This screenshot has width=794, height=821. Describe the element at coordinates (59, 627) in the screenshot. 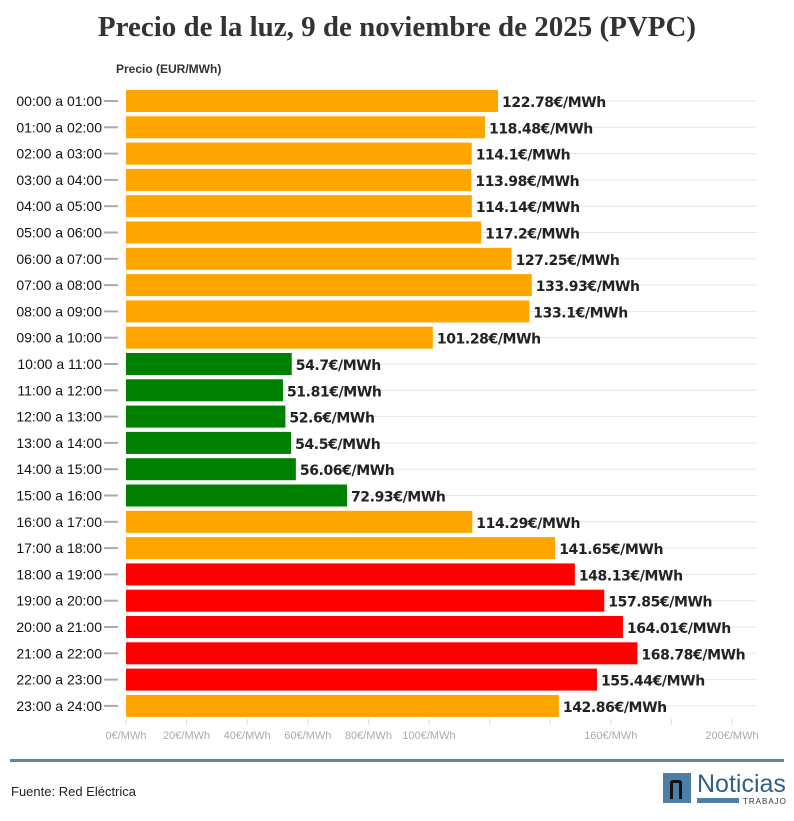

I see `category-label: 20:00 a 21:00` at that location.